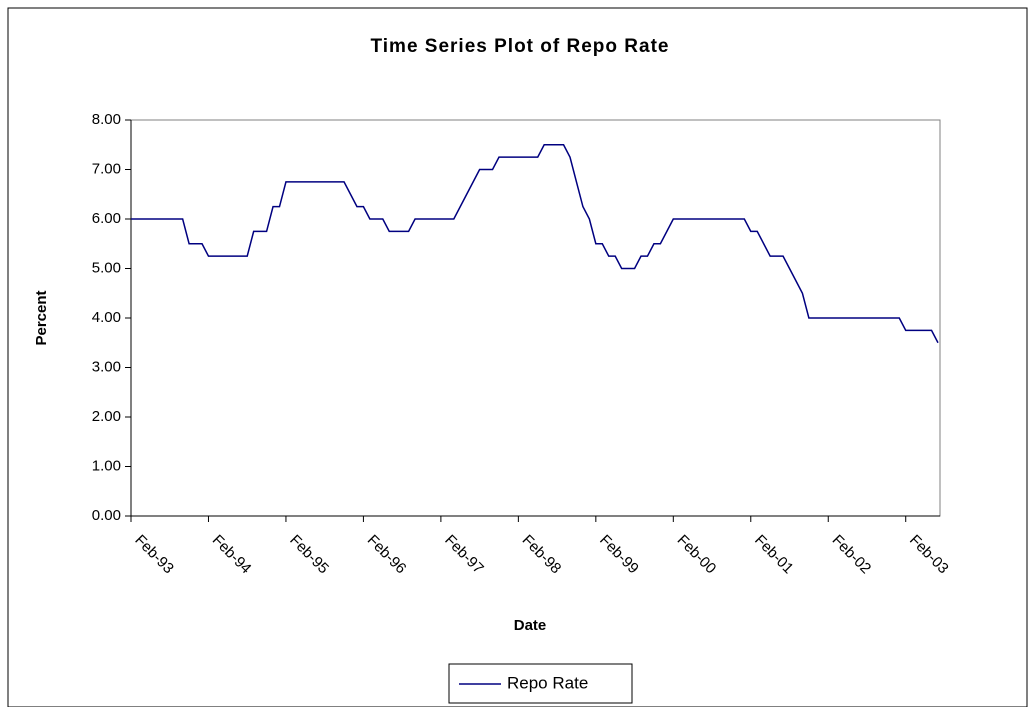 This screenshot has width=1031, height=712. What do you see at coordinates (106, 267) in the screenshot?
I see `y-tick-label: 5.00` at bounding box center [106, 267].